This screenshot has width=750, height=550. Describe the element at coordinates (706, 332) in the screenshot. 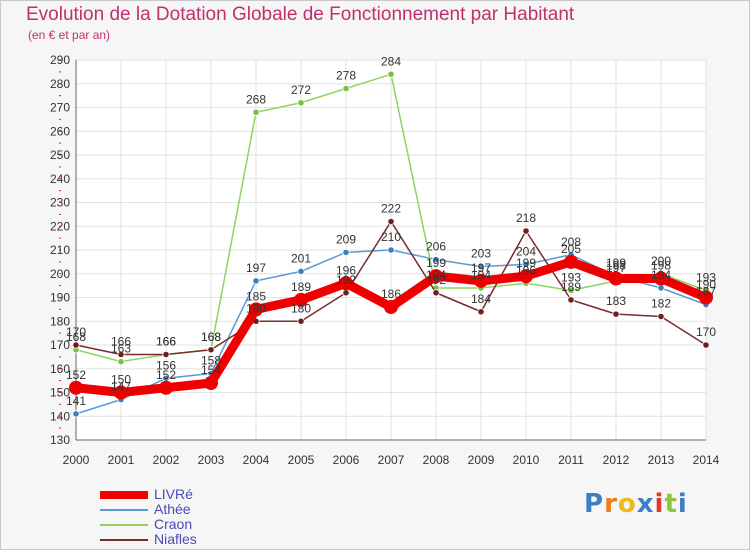

I see `data-label-niafles: 170` at that location.